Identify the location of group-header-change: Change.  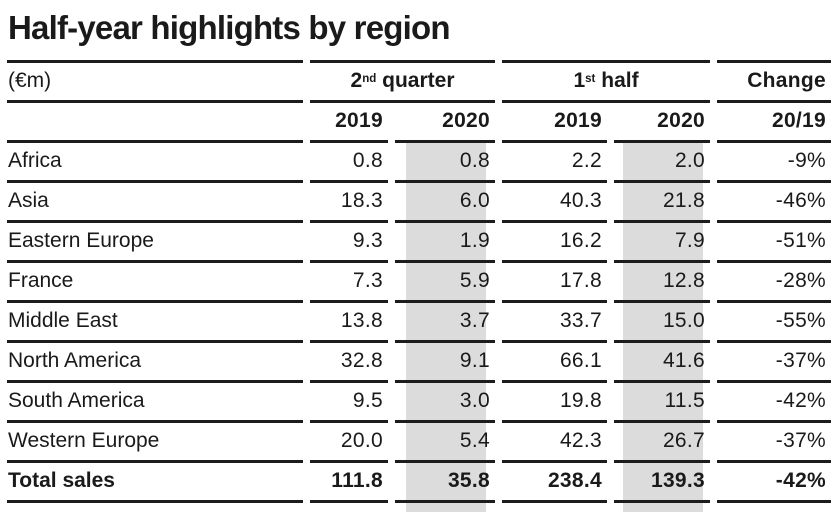
(774, 81).